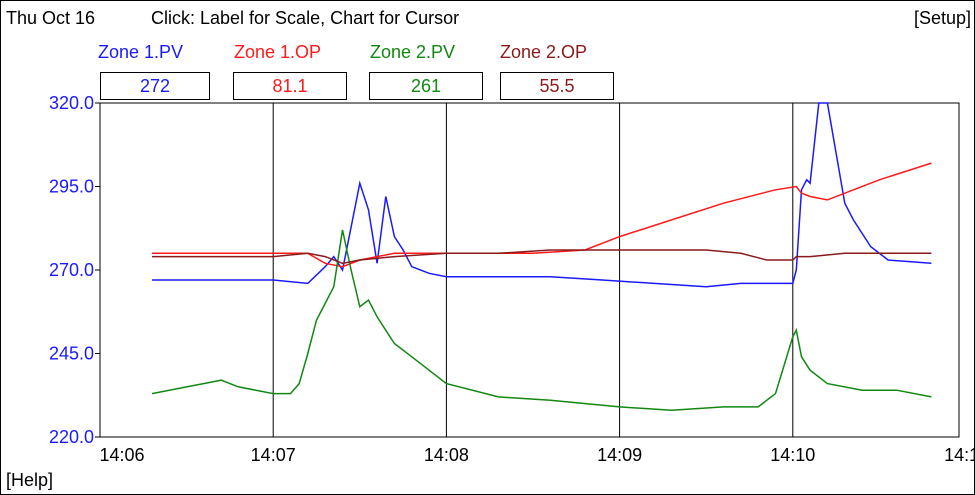 The image size is (975, 495). Describe the element at coordinates (544, 52) in the screenshot. I see `tag-label-zone2-op: Zone 2.OP` at that location.